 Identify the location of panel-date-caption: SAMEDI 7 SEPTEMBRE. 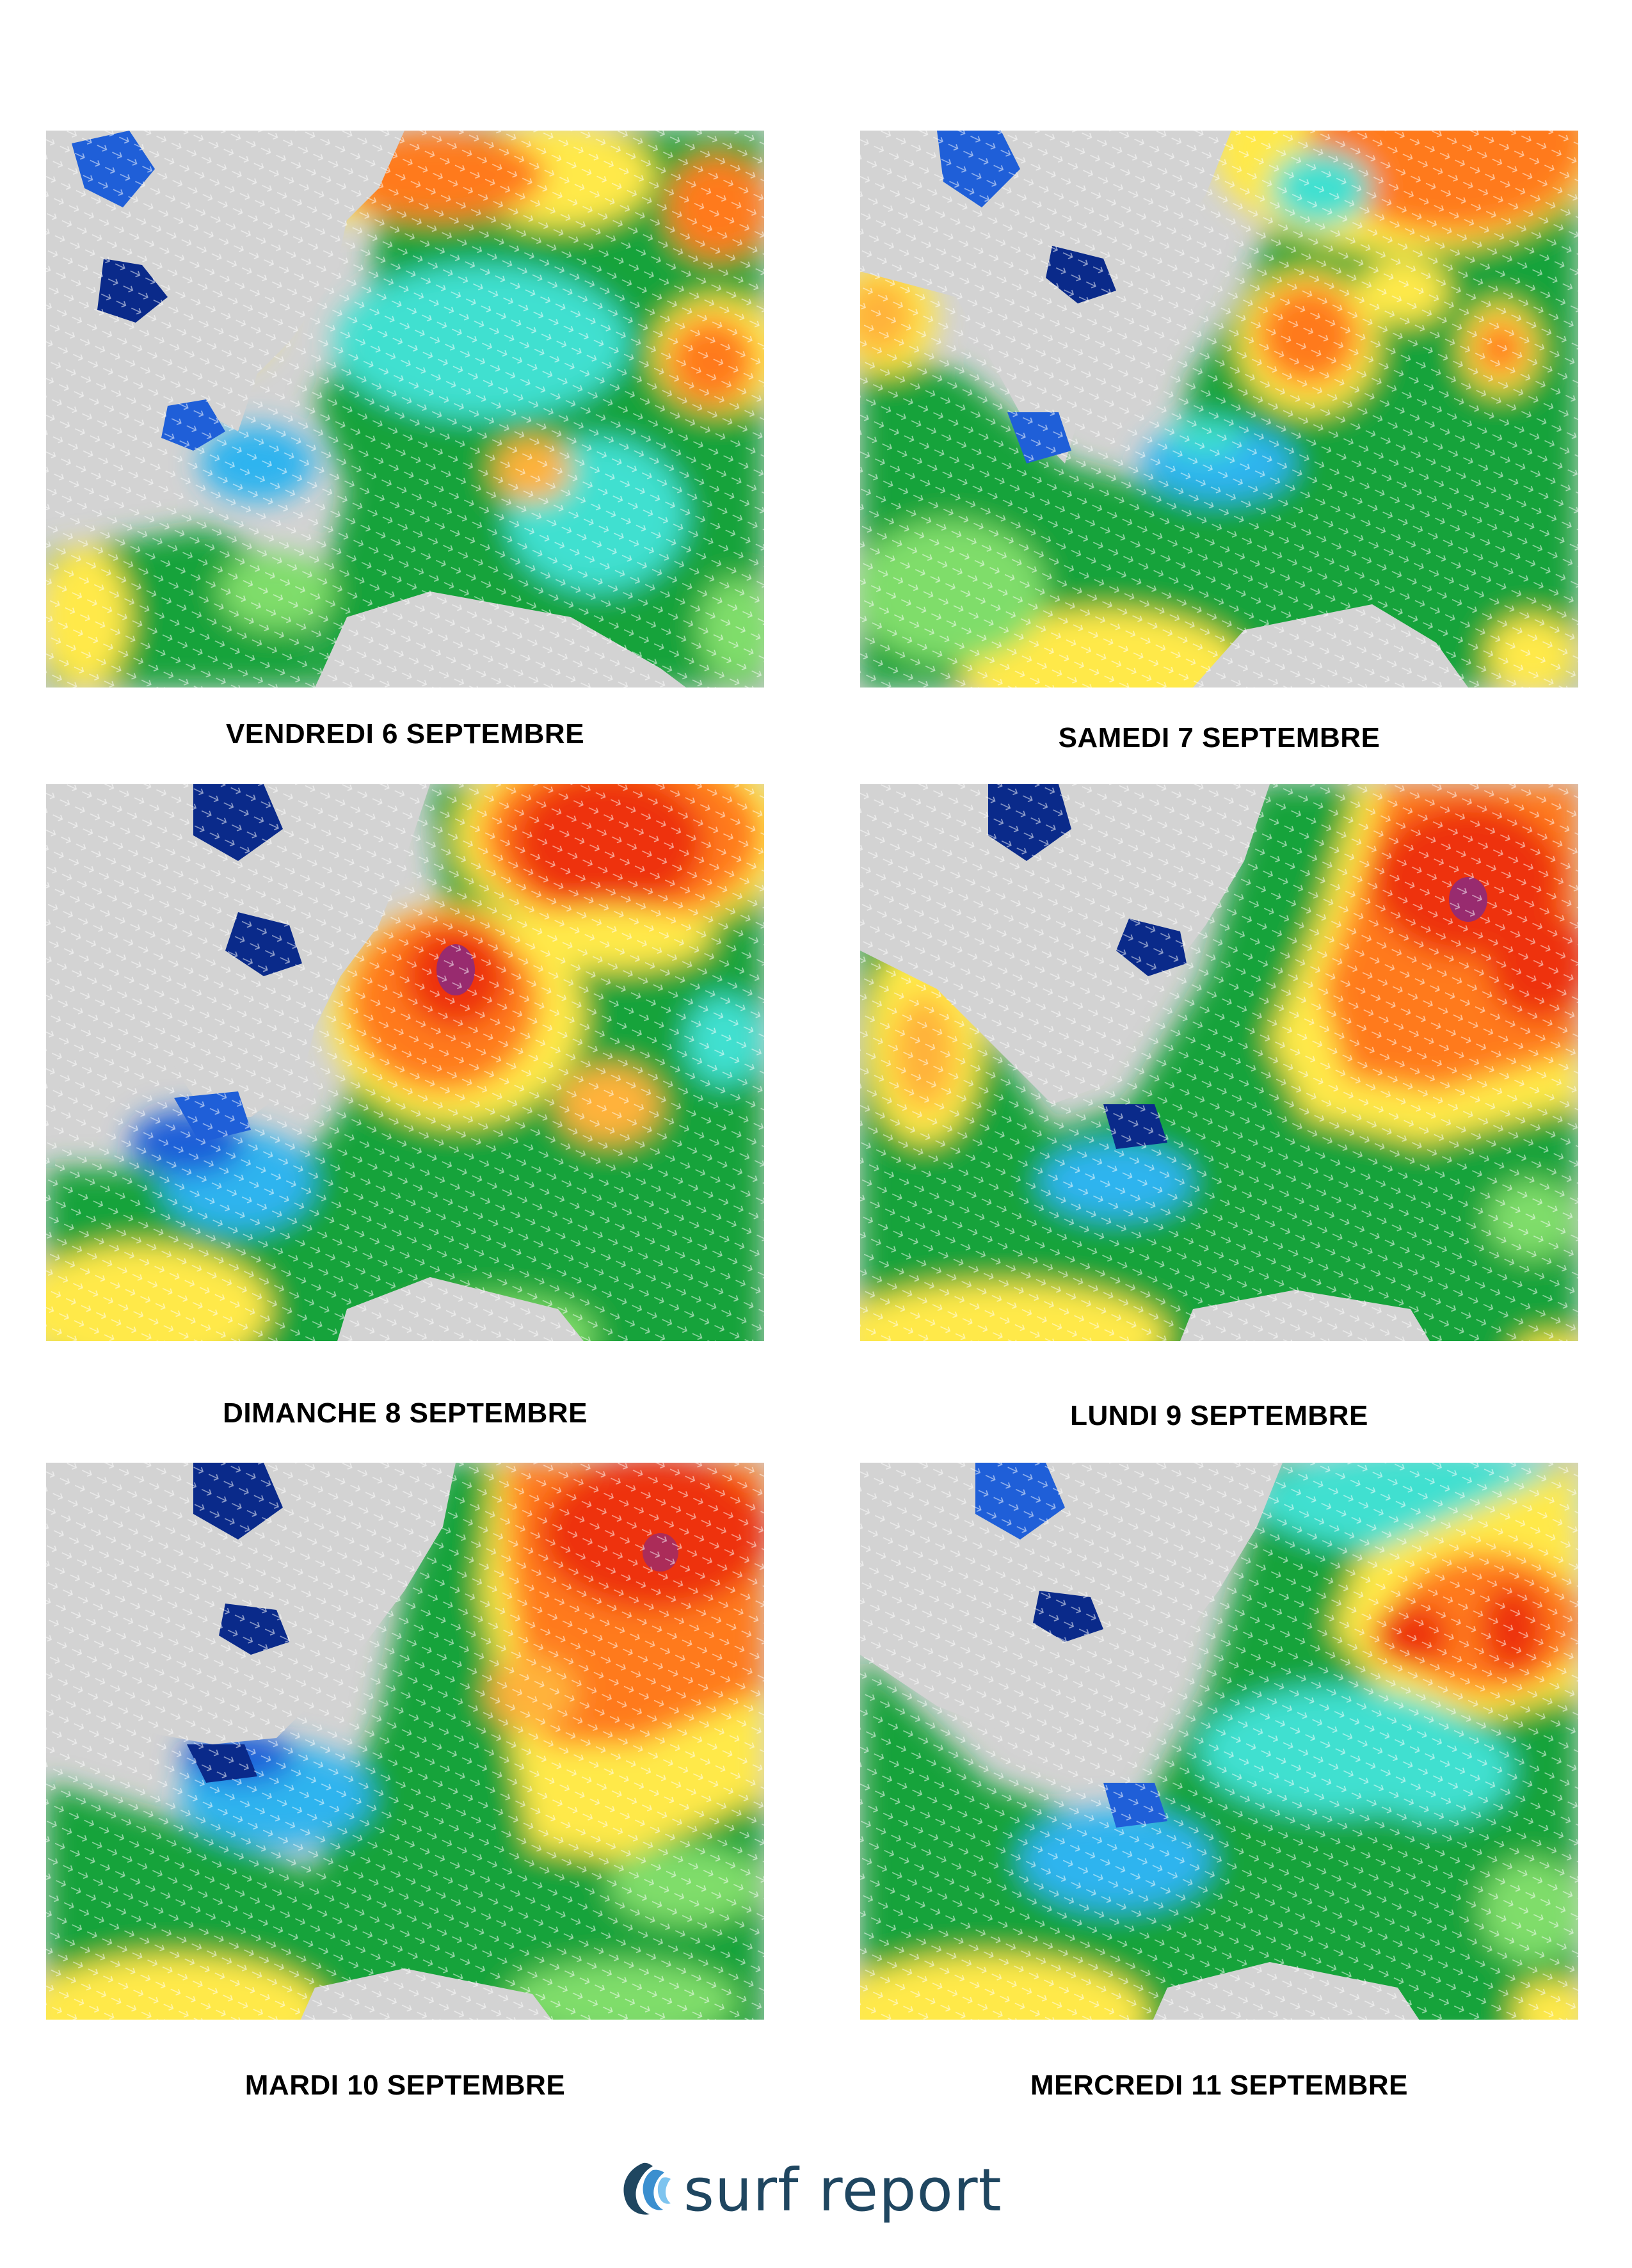
(1219, 737).